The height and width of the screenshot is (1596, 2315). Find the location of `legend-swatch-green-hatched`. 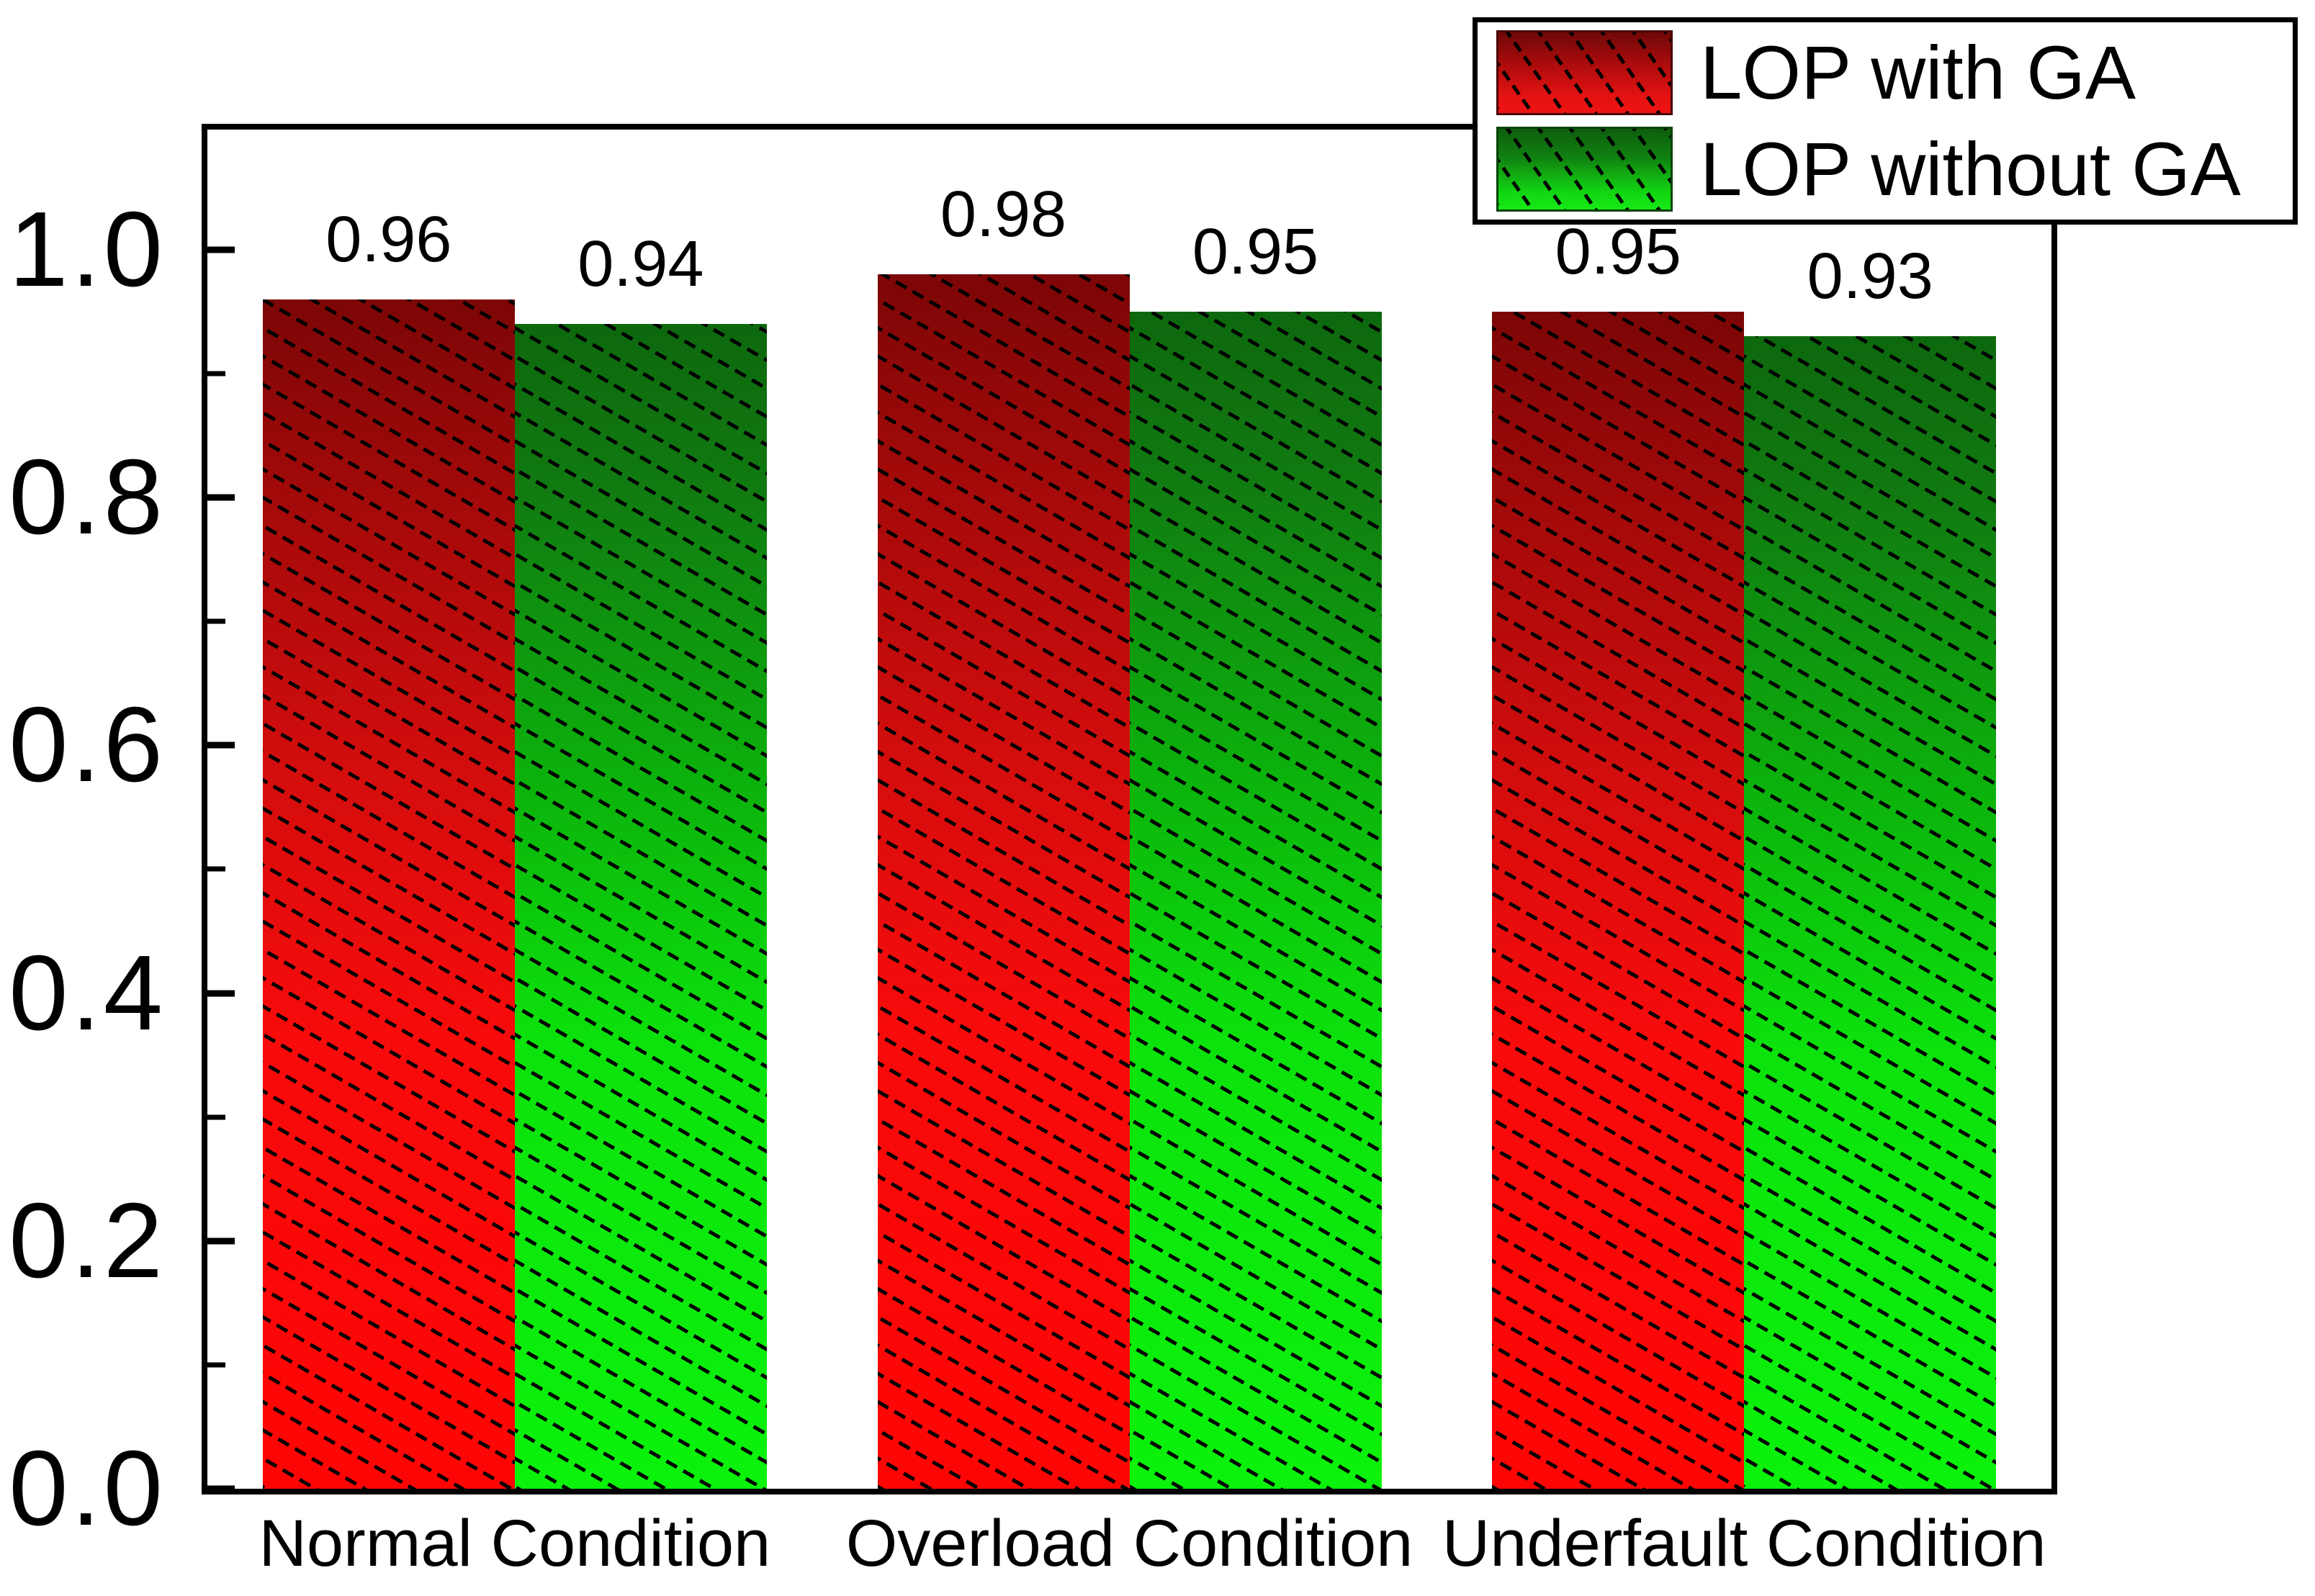

legend-swatch-green-hatched is located at coordinates (1585, 169).